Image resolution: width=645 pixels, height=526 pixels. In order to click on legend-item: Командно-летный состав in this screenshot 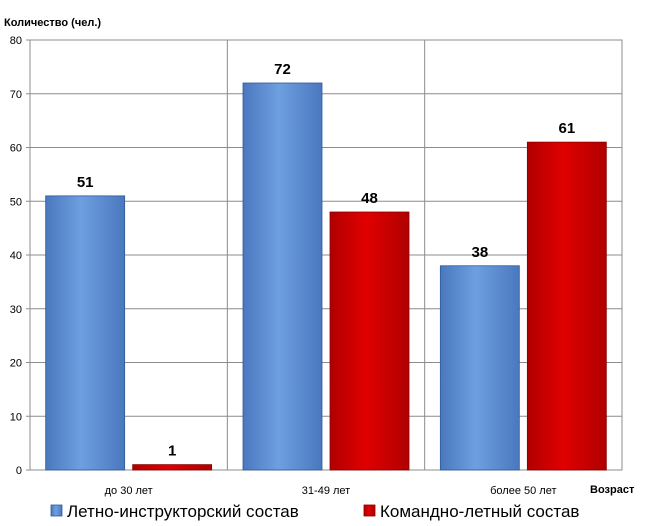, I will do `click(471, 511)`.